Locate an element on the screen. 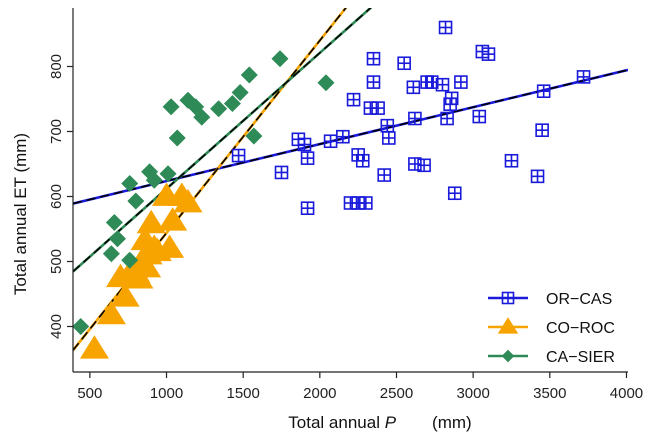 The image size is (646, 433). x-tick-label-6: 3500 is located at coordinates (549, 393).